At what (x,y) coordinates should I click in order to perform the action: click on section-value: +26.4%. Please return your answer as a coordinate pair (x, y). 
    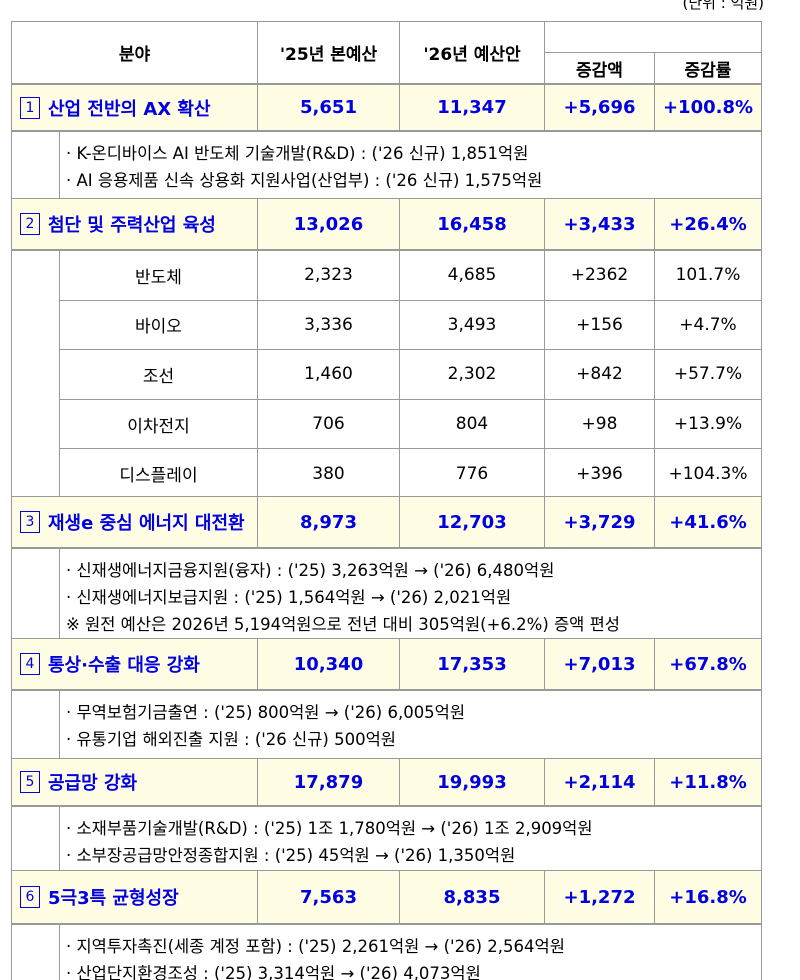
    Looking at the image, I should click on (708, 224).